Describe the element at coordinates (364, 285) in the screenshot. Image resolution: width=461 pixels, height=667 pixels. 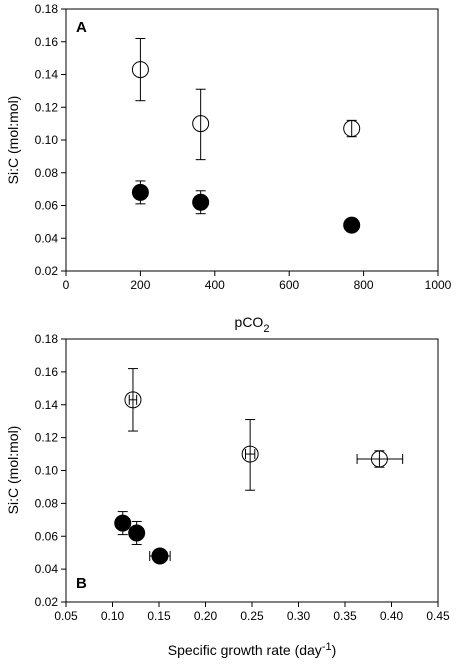
I see `x-tick-label: 800` at that location.